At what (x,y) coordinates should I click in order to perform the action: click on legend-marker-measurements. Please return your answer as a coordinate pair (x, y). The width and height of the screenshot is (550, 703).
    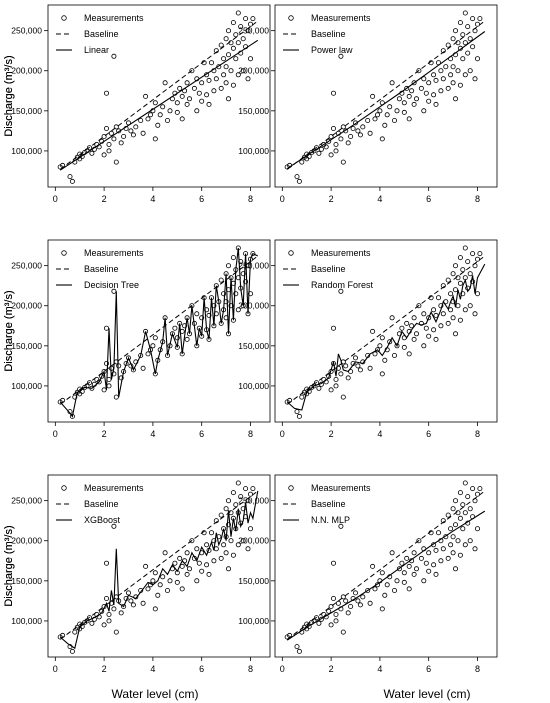
    Looking at the image, I should click on (291, 18).